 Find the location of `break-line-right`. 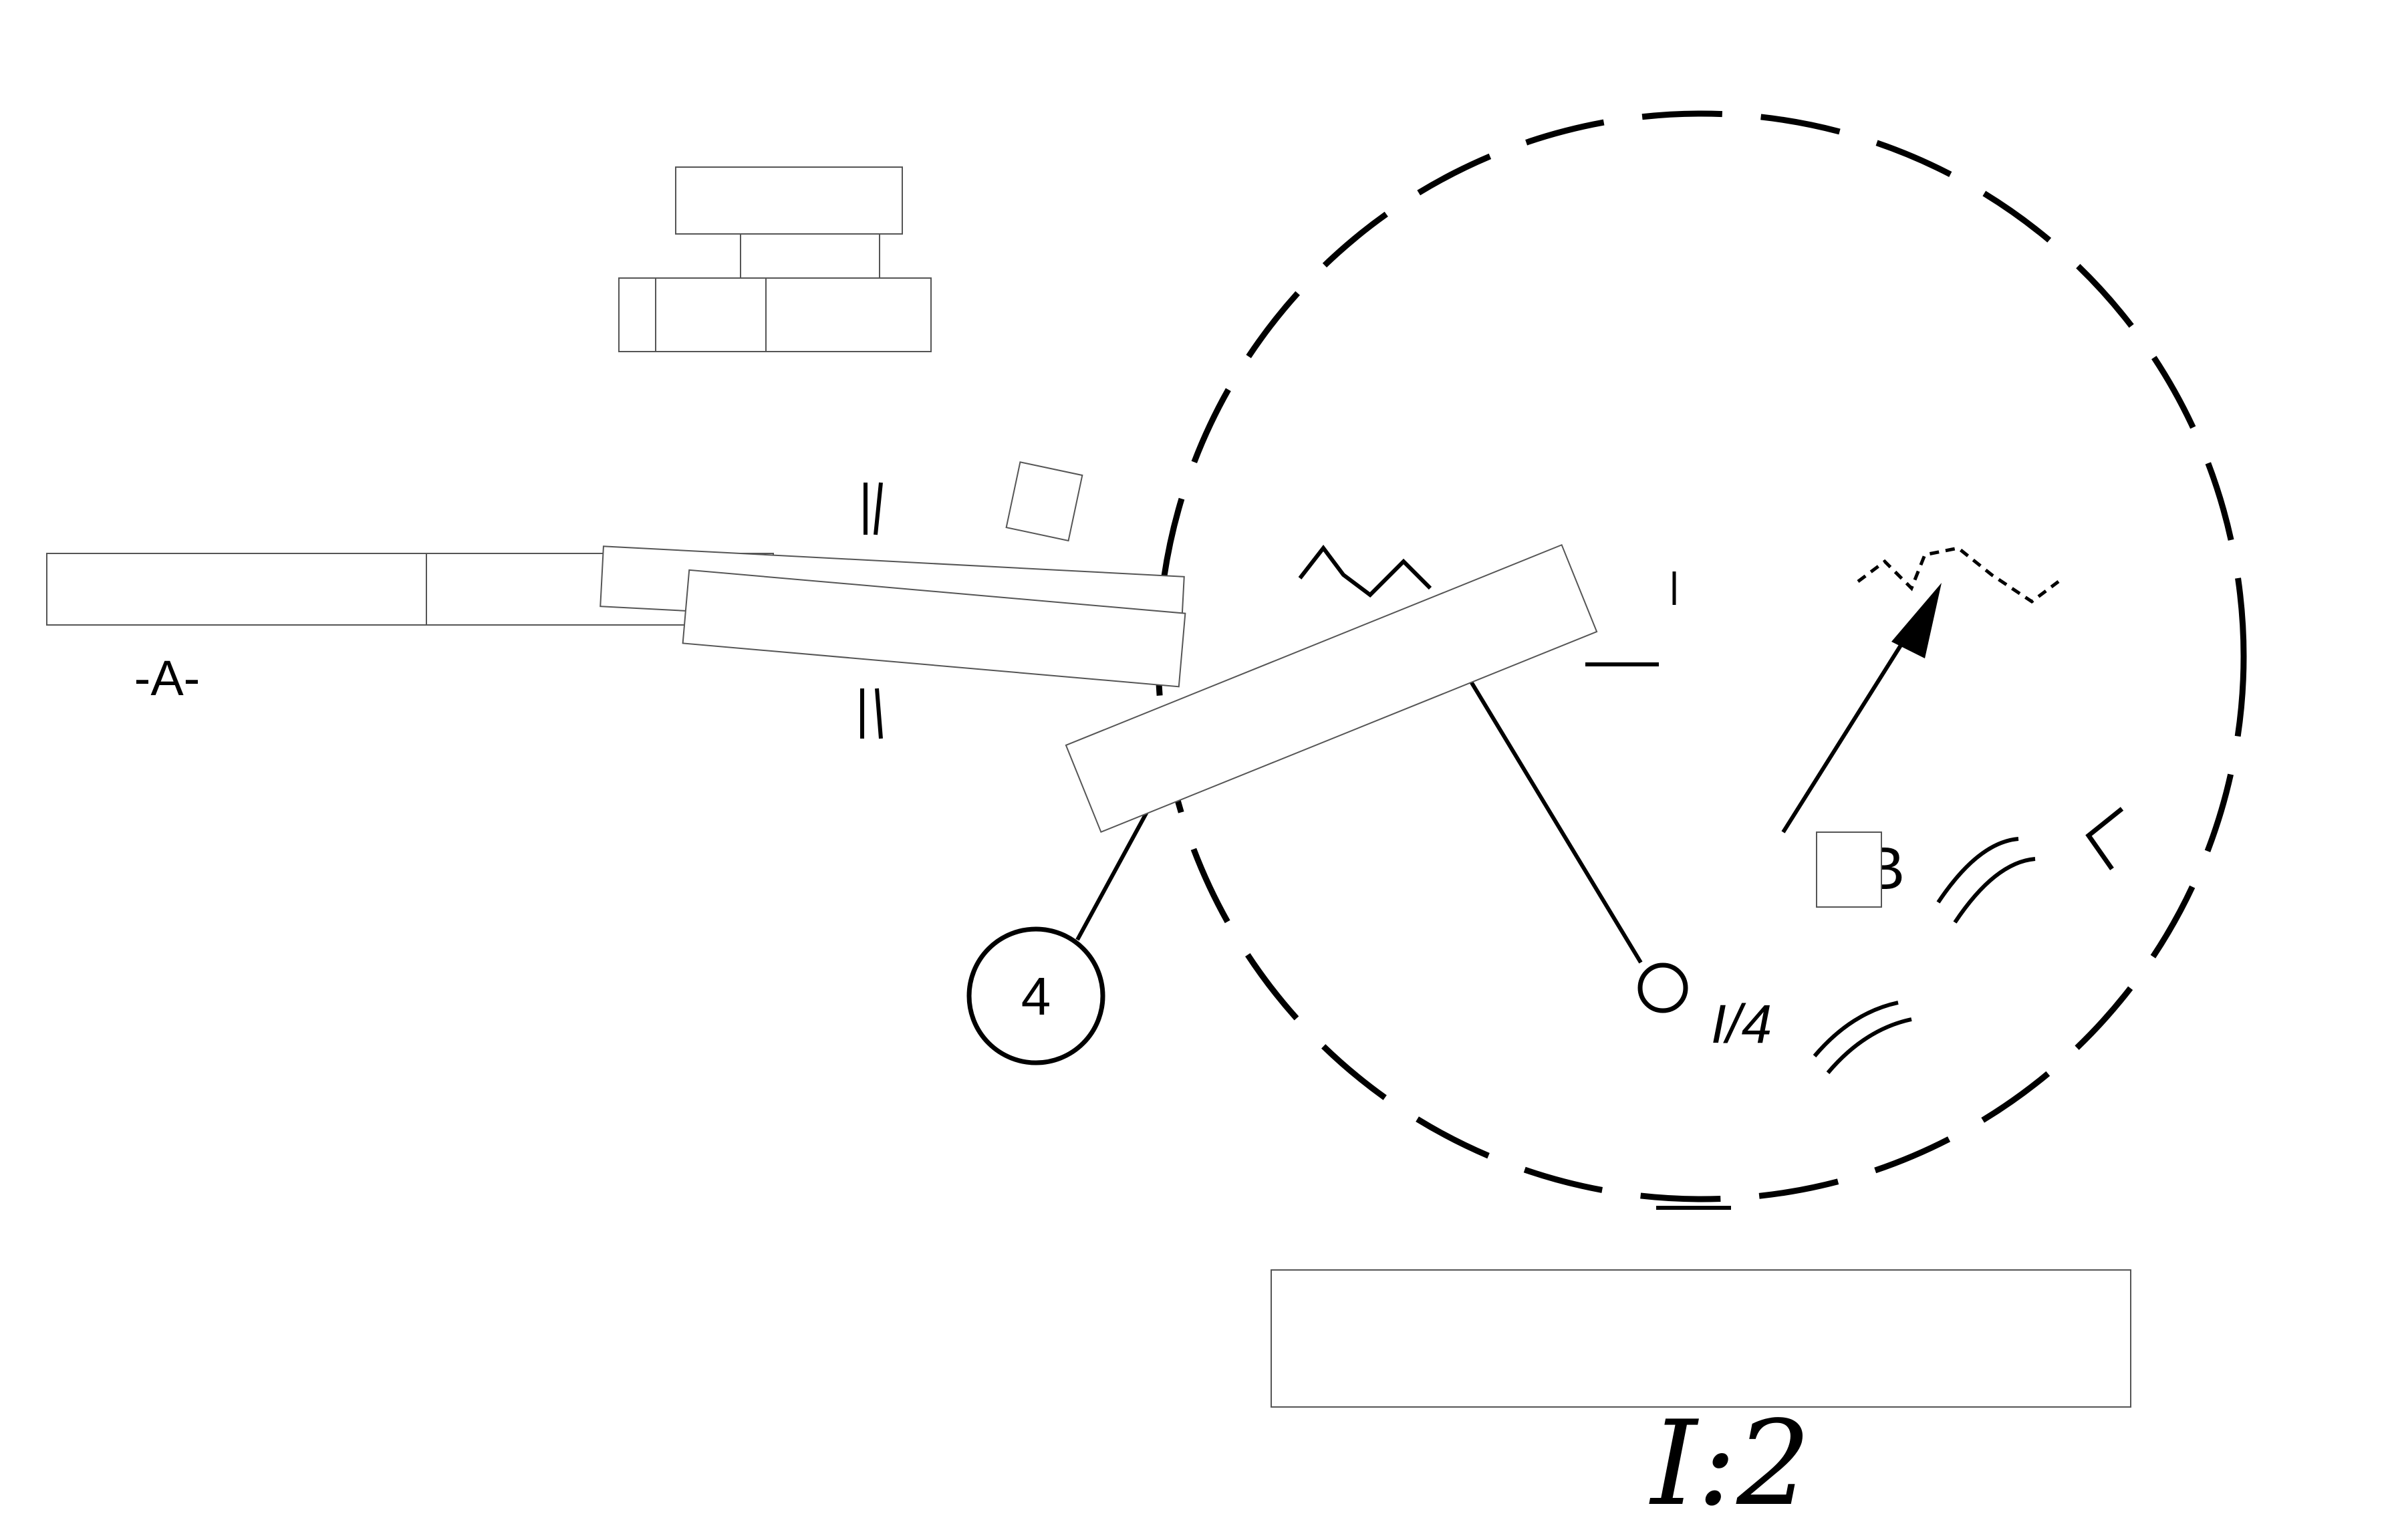

break-line-right is located at coordinates (1958, 575).